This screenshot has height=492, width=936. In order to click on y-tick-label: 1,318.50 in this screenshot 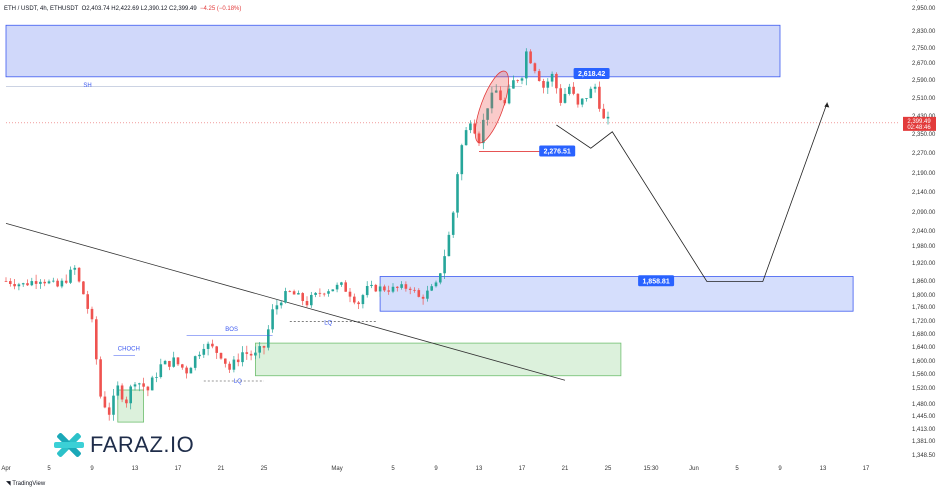, I will do `click(924, 1)`.